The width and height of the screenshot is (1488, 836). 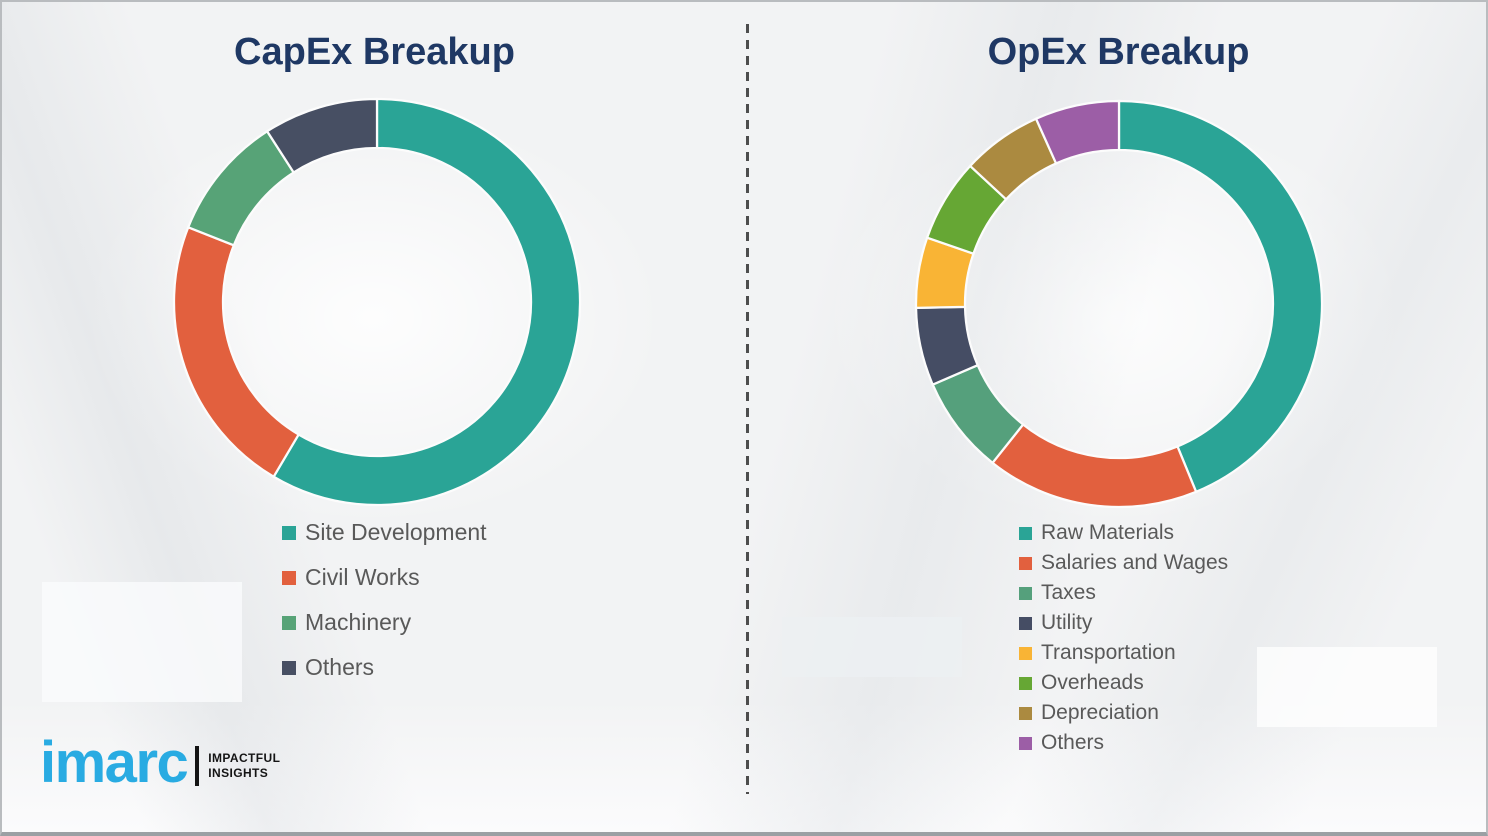 I want to click on imarc-tagline: IMPACTFUL INSIGHTS, so click(x=244, y=766).